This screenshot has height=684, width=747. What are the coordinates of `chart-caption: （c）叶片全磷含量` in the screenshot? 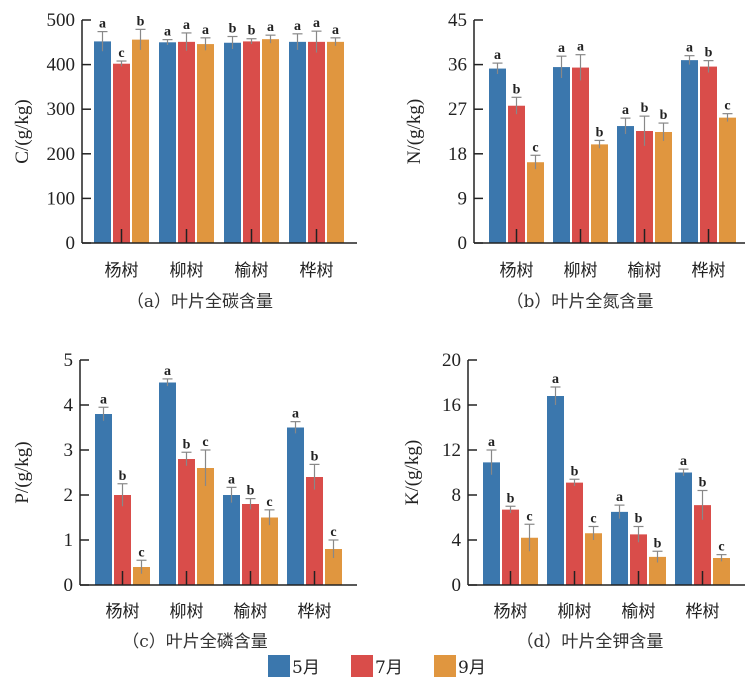 It's located at (195, 642).